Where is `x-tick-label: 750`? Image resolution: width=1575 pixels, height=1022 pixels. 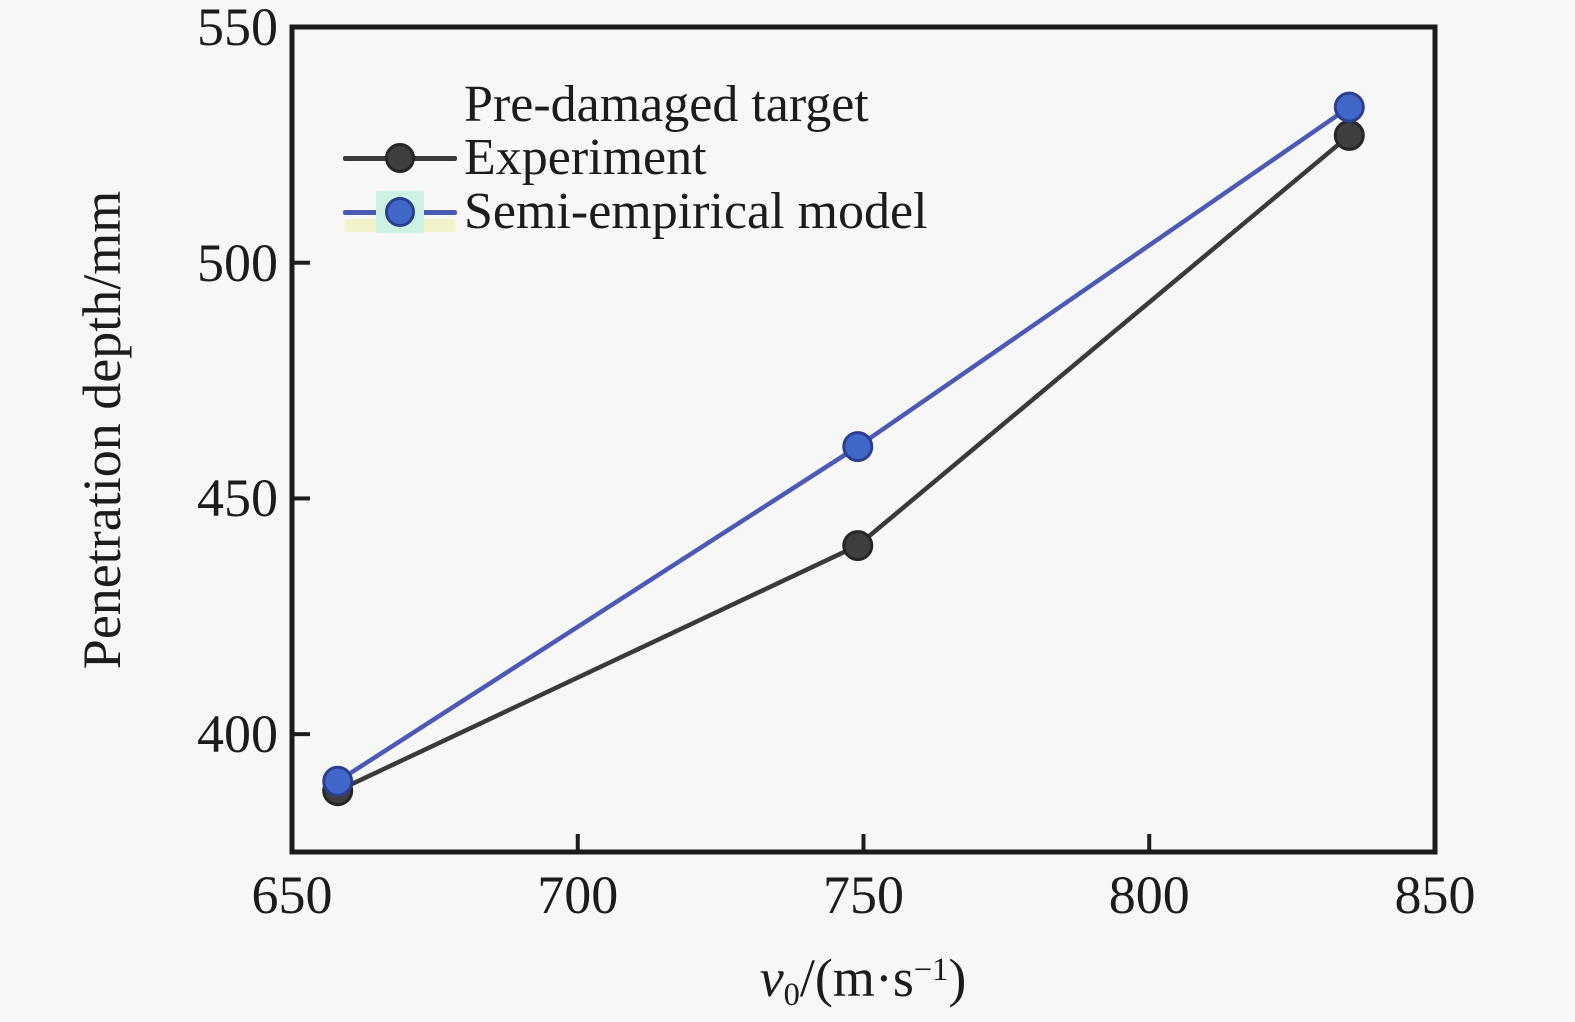
x-tick-label: 750 is located at coordinates (863, 895).